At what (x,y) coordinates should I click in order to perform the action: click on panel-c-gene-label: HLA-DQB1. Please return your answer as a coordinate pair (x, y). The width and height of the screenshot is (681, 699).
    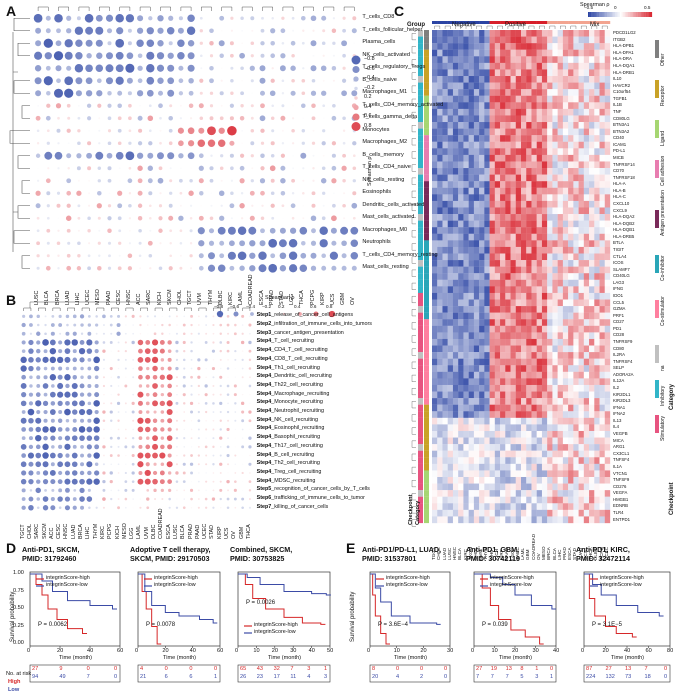
    Looking at the image, I should click on (624, 230).